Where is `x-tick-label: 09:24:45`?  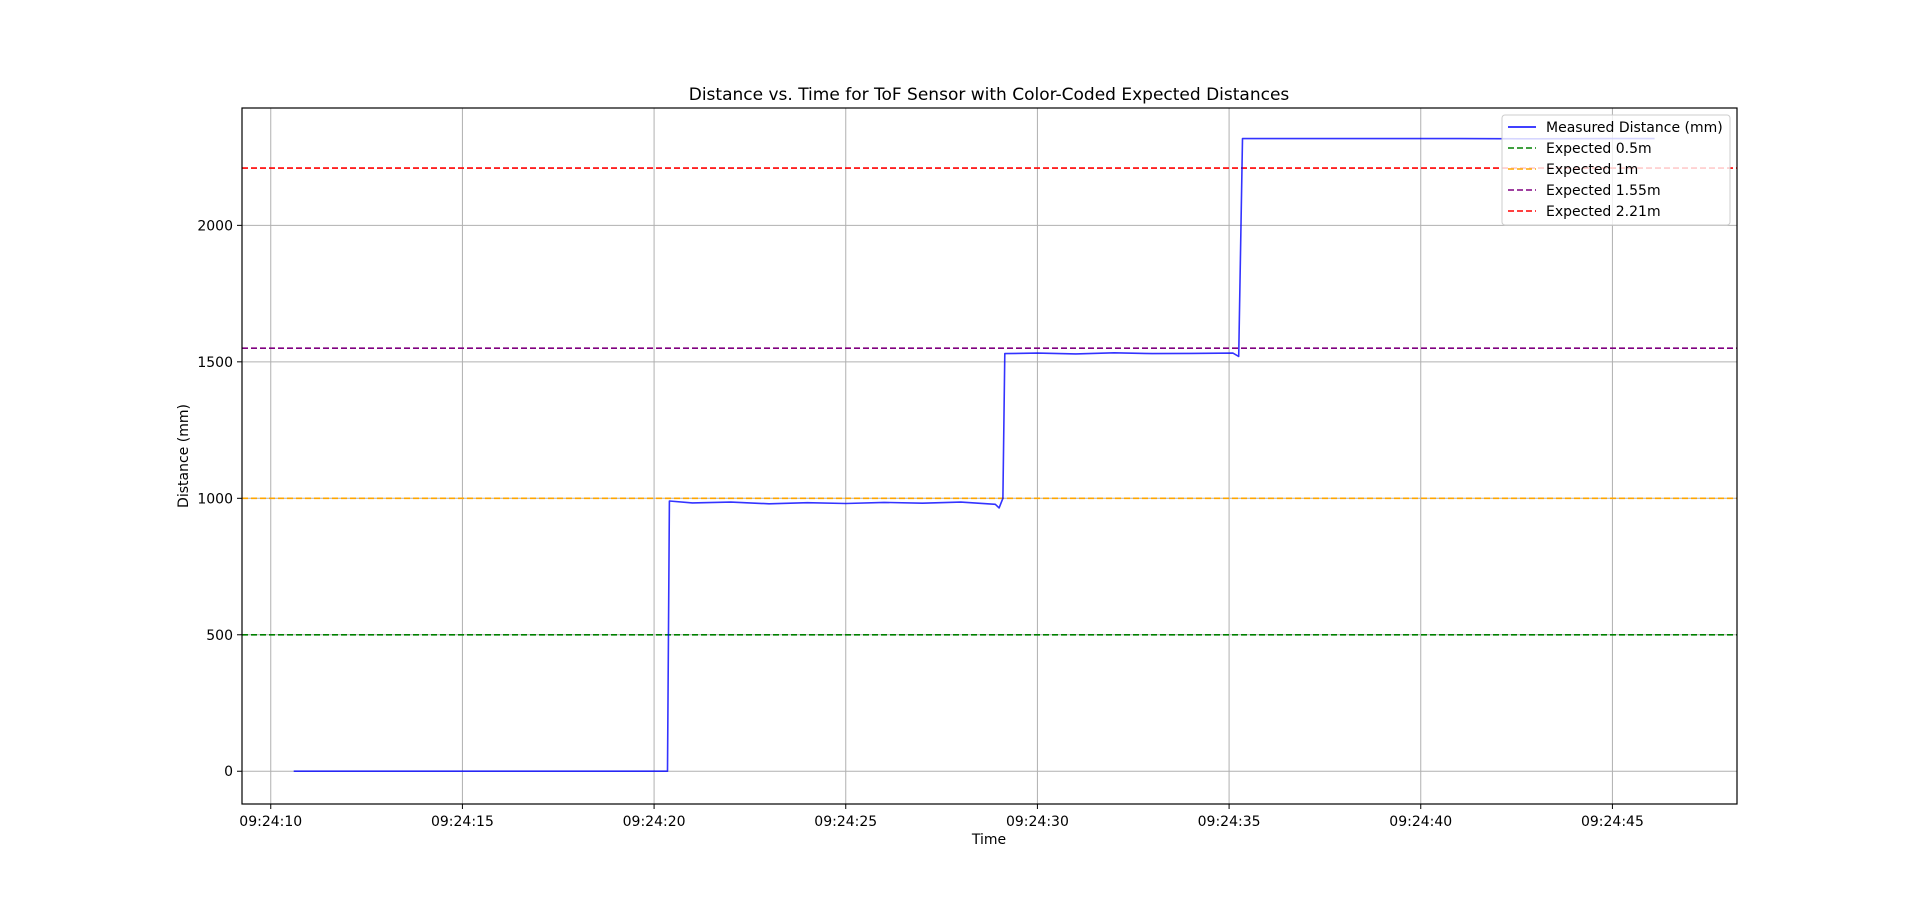
x-tick-label: 09:24:45 is located at coordinates (1612, 822).